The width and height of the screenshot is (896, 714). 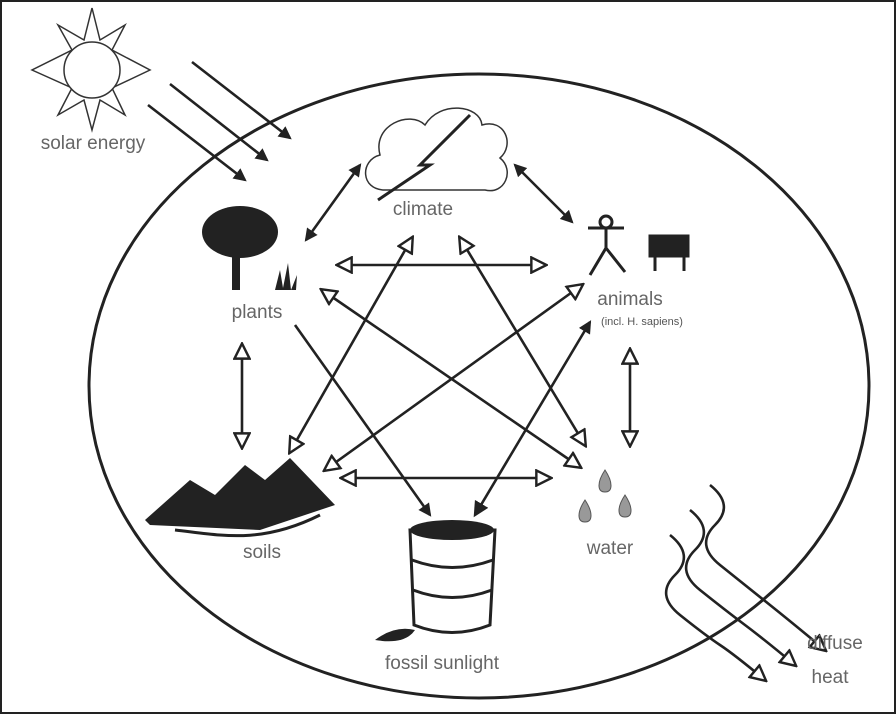 What do you see at coordinates (249, 248) in the screenshot?
I see `plant-icon` at bounding box center [249, 248].